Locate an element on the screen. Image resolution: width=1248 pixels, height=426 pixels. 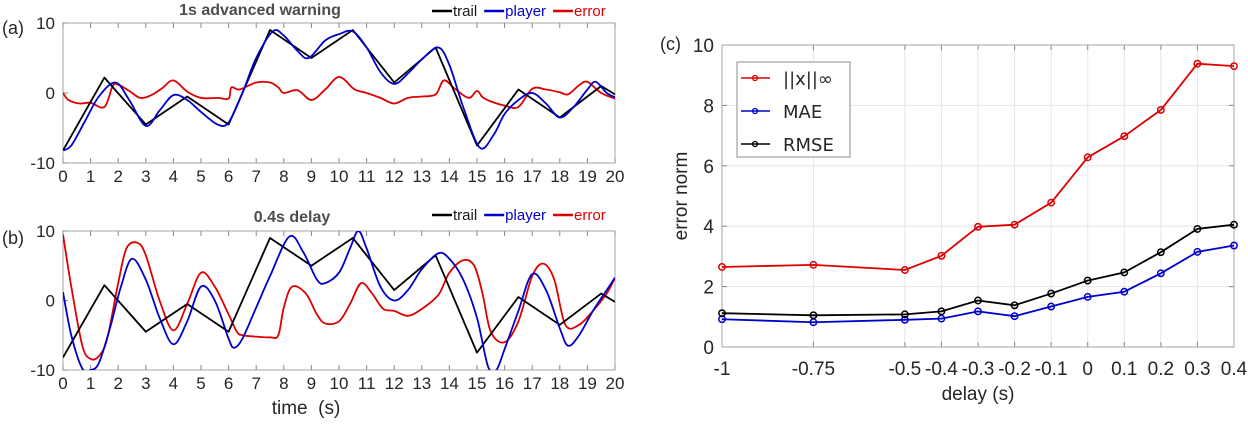
c-series-line-rmse is located at coordinates (978, 270).